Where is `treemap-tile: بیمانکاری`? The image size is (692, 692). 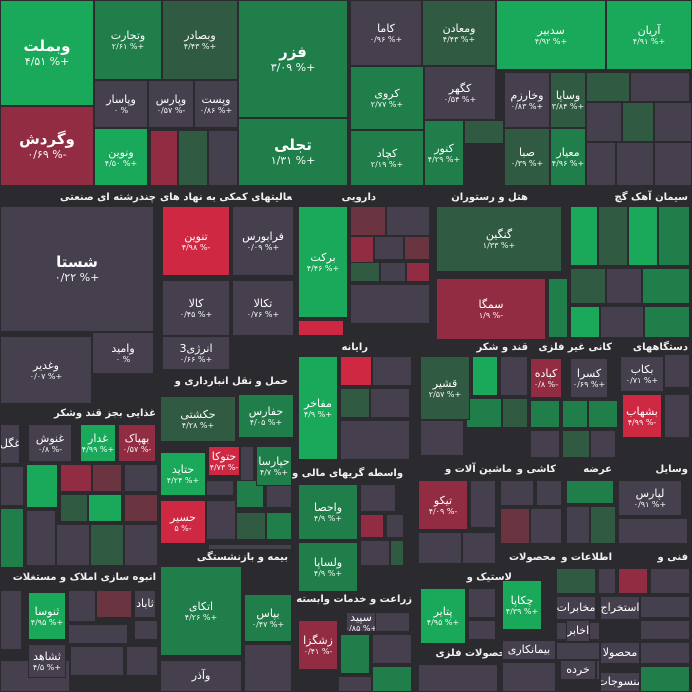 treemap-tile: بیمانکاری is located at coordinates (529, 650).